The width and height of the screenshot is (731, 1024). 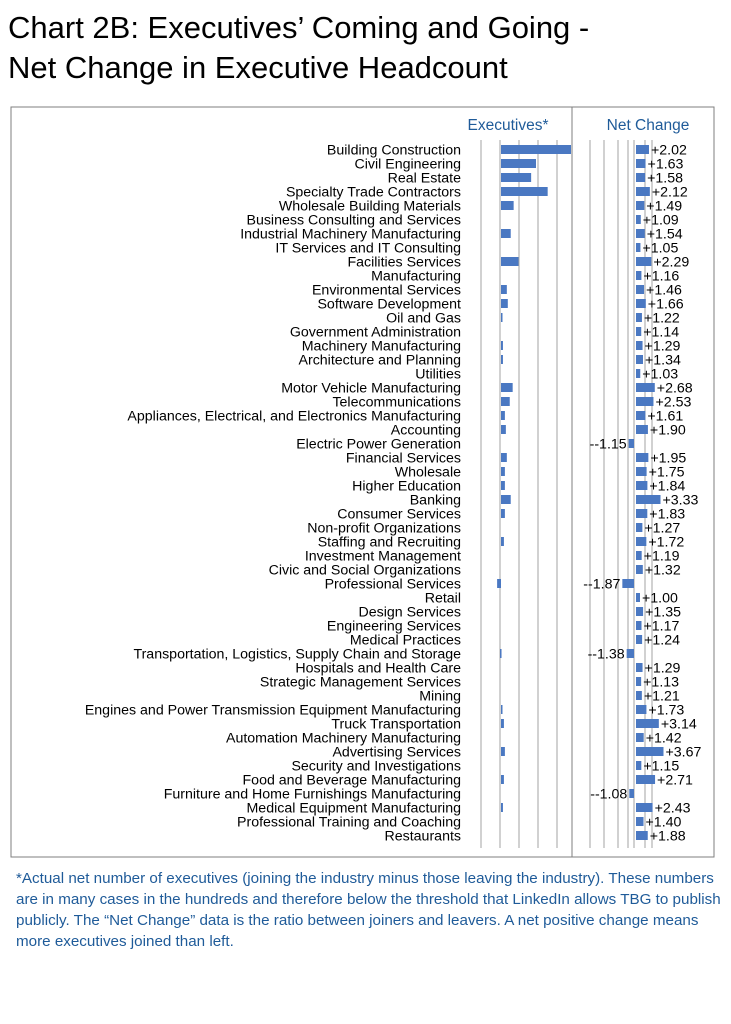 What do you see at coordinates (663, 361) in the screenshot?
I see `net-change-label: +1.34` at bounding box center [663, 361].